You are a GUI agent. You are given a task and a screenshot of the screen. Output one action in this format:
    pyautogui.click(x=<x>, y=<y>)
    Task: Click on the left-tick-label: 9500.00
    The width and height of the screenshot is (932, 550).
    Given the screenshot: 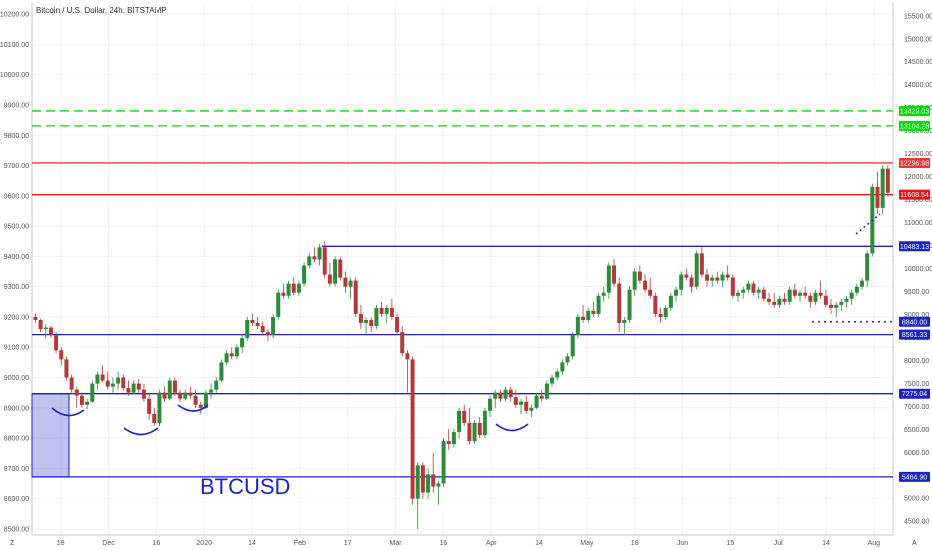 What is the action you would take?
    pyautogui.click(x=16, y=227)
    